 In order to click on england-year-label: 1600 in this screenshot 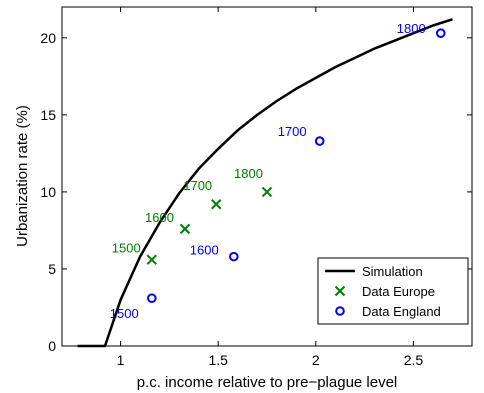, I will do `click(204, 250)`.